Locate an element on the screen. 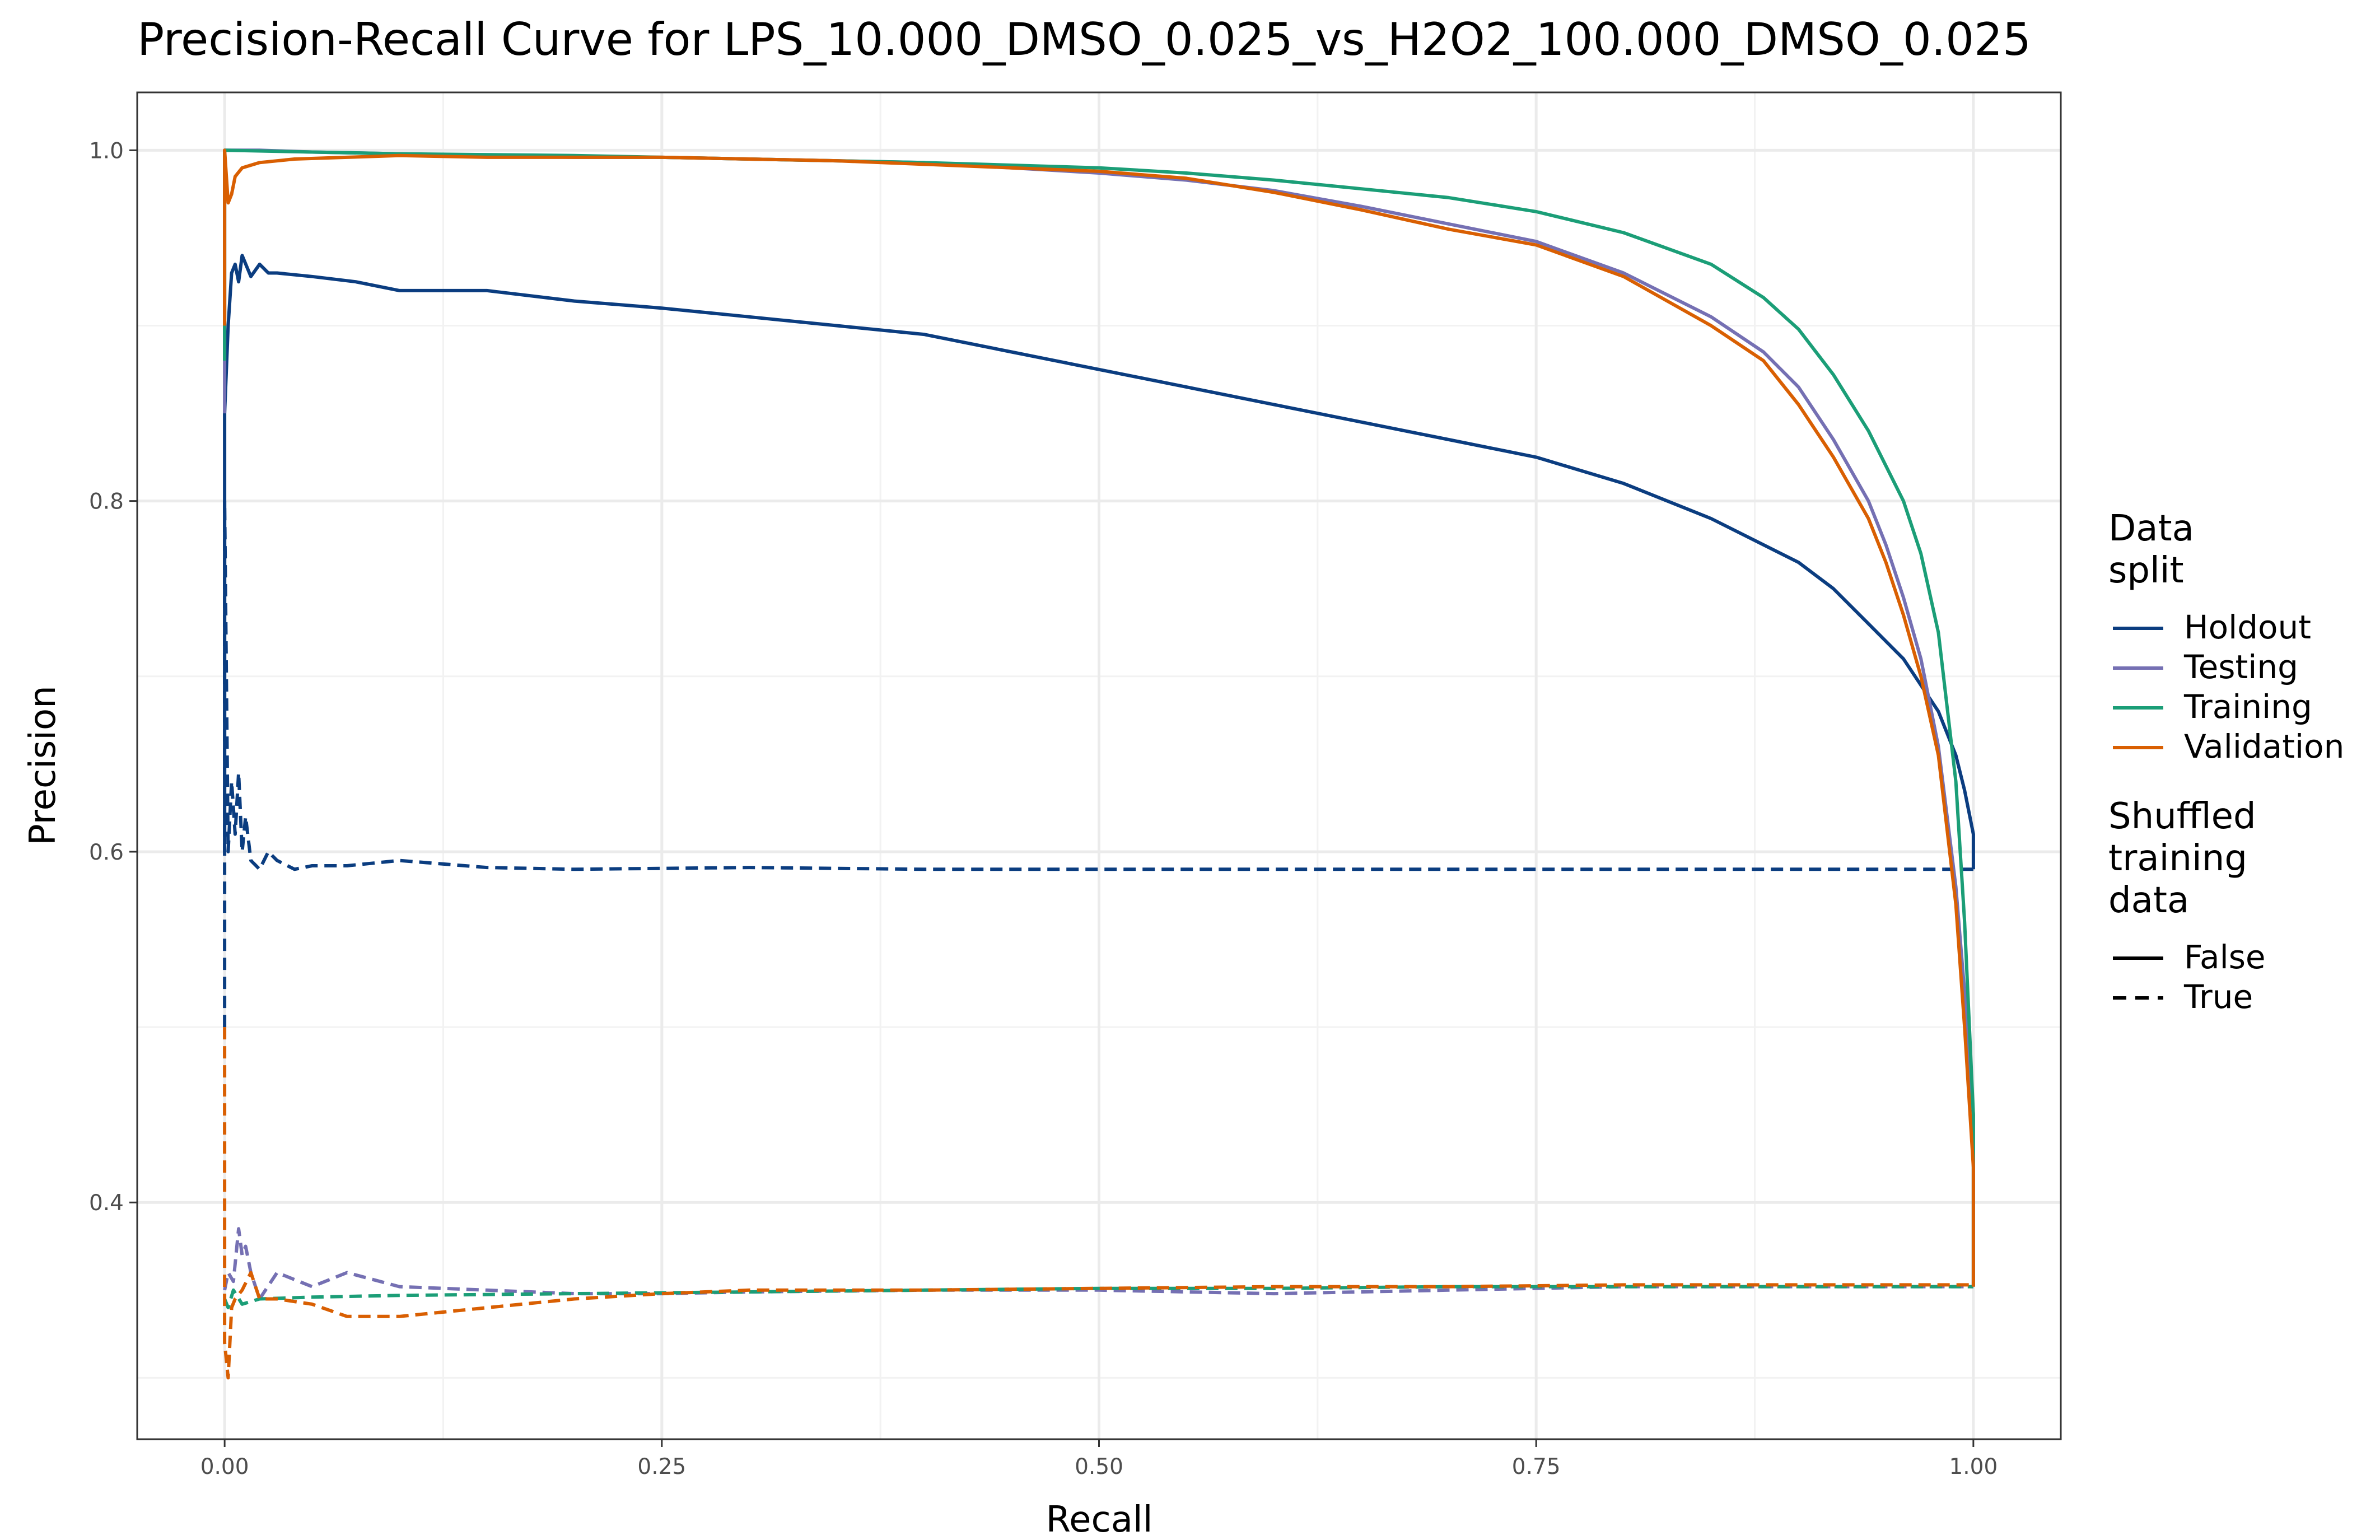 The height and width of the screenshot is (1540, 2380). x-tick-label: 1.00 is located at coordinates (1974, 1467).